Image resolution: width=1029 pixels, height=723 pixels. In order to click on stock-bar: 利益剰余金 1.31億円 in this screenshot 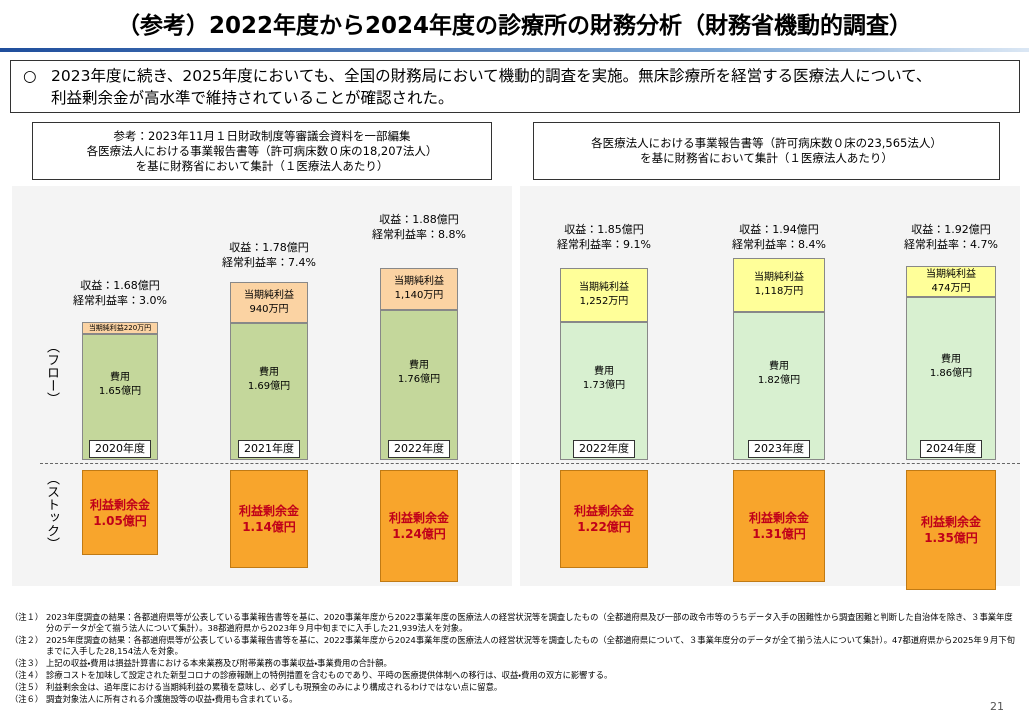, I will do `click(779, 526)`.